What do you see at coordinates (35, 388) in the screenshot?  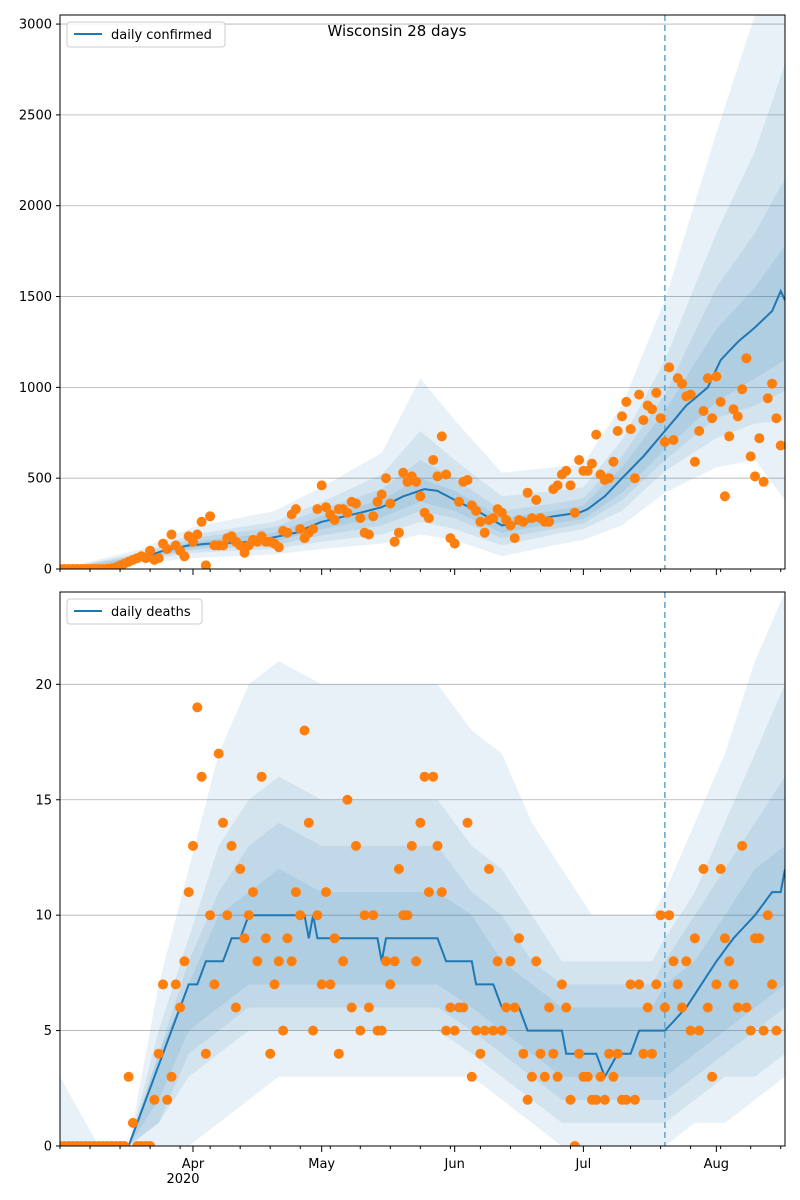 I see `y-tick-label: 1000` at bounding box center [35, 388].